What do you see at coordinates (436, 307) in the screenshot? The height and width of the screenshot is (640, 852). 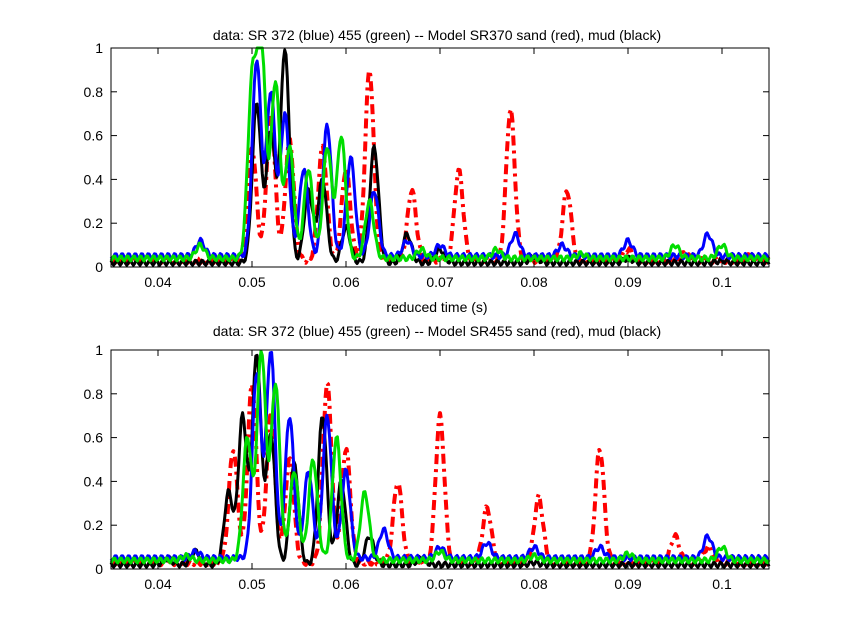 I see `top-x-axis-label: reduced time (s)` at bounding box center [436, 307].